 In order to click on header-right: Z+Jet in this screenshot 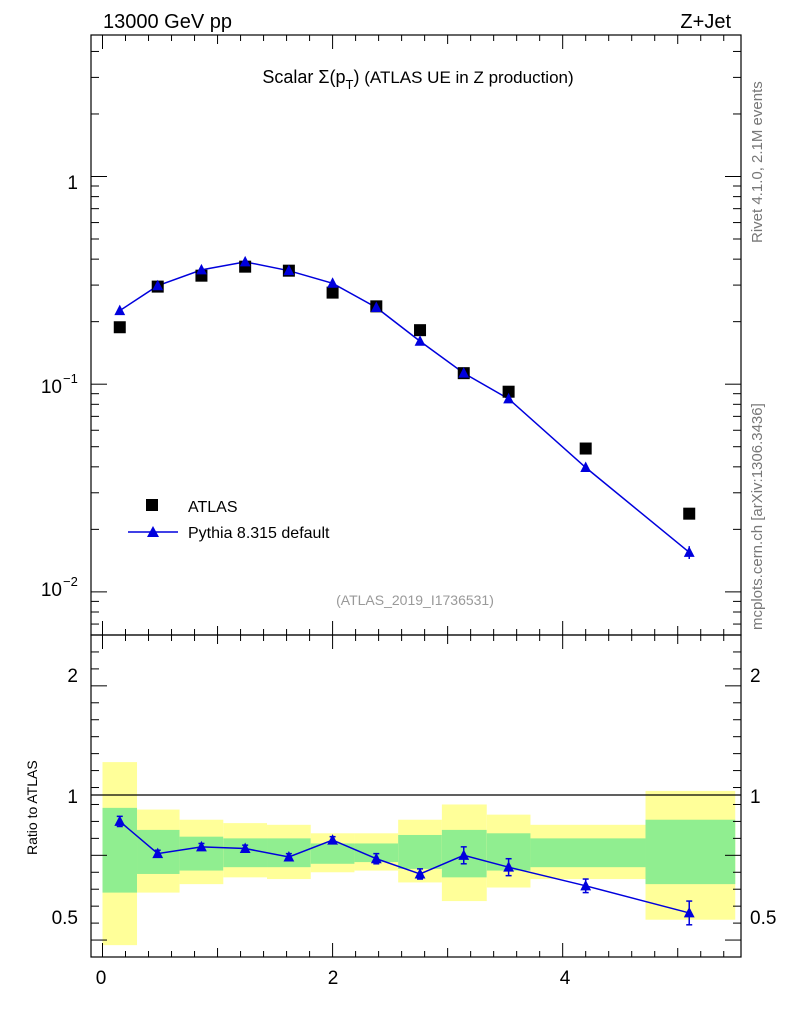, I will do `click(705, 22)`.